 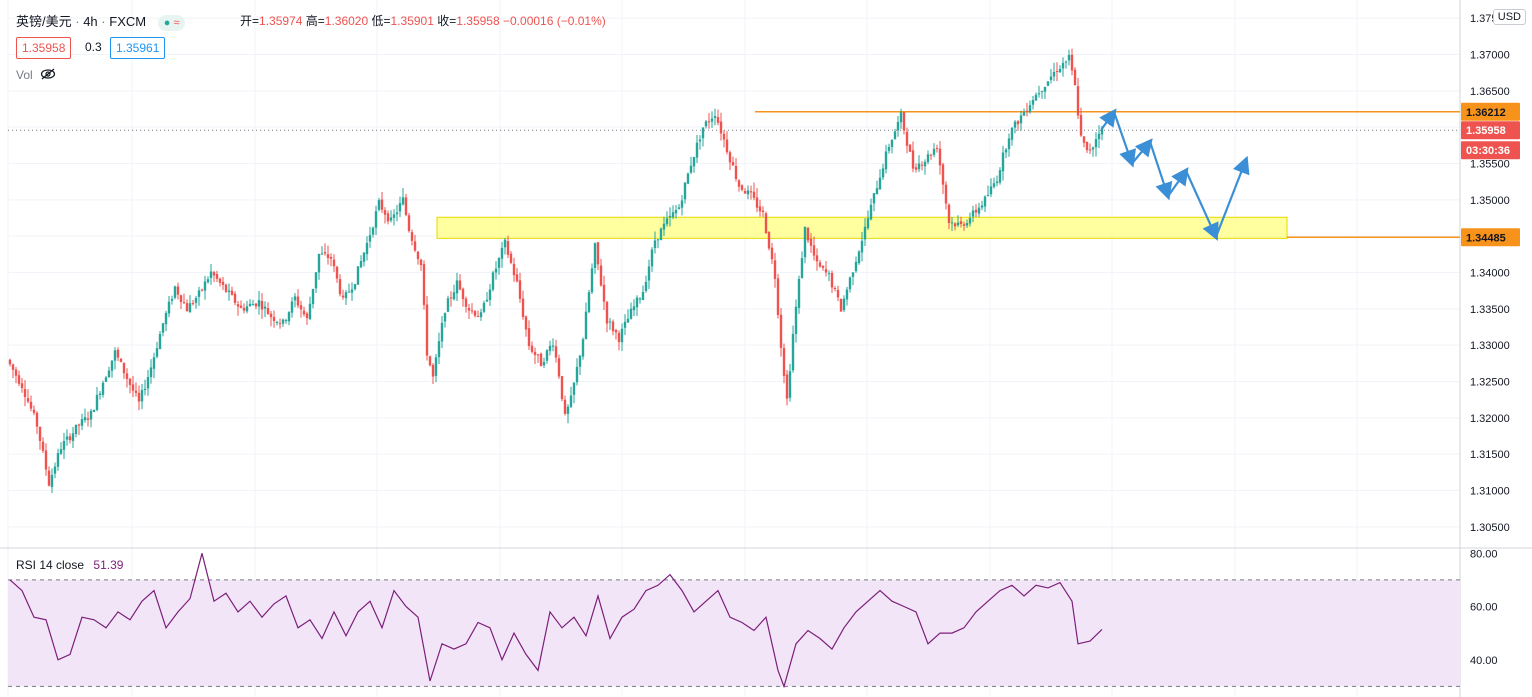 What do you see at coordinates (44, 21) in the screenshot?
I see `symbol-name: 英镑/美元` at bounding box center [44, 21].